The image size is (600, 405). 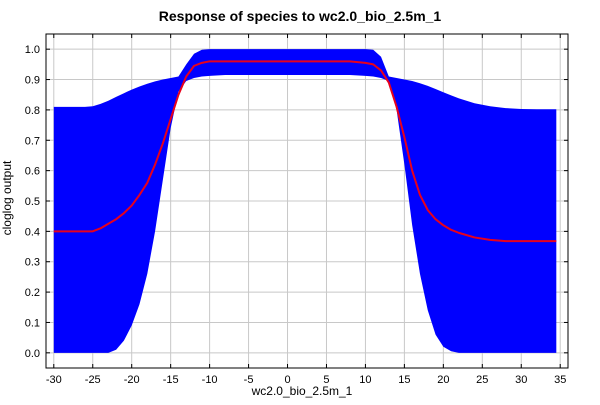 What do you see at coordinates (521, 380) in the screenshot?
I see `x-tick-label: 30` at bounding box center [521, 380].